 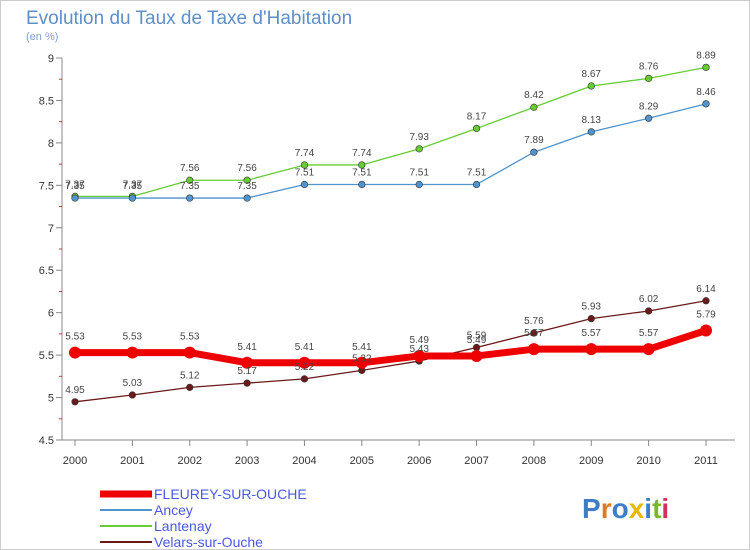 I want to click on data-label: 7.56, so click(x=190, y=168).